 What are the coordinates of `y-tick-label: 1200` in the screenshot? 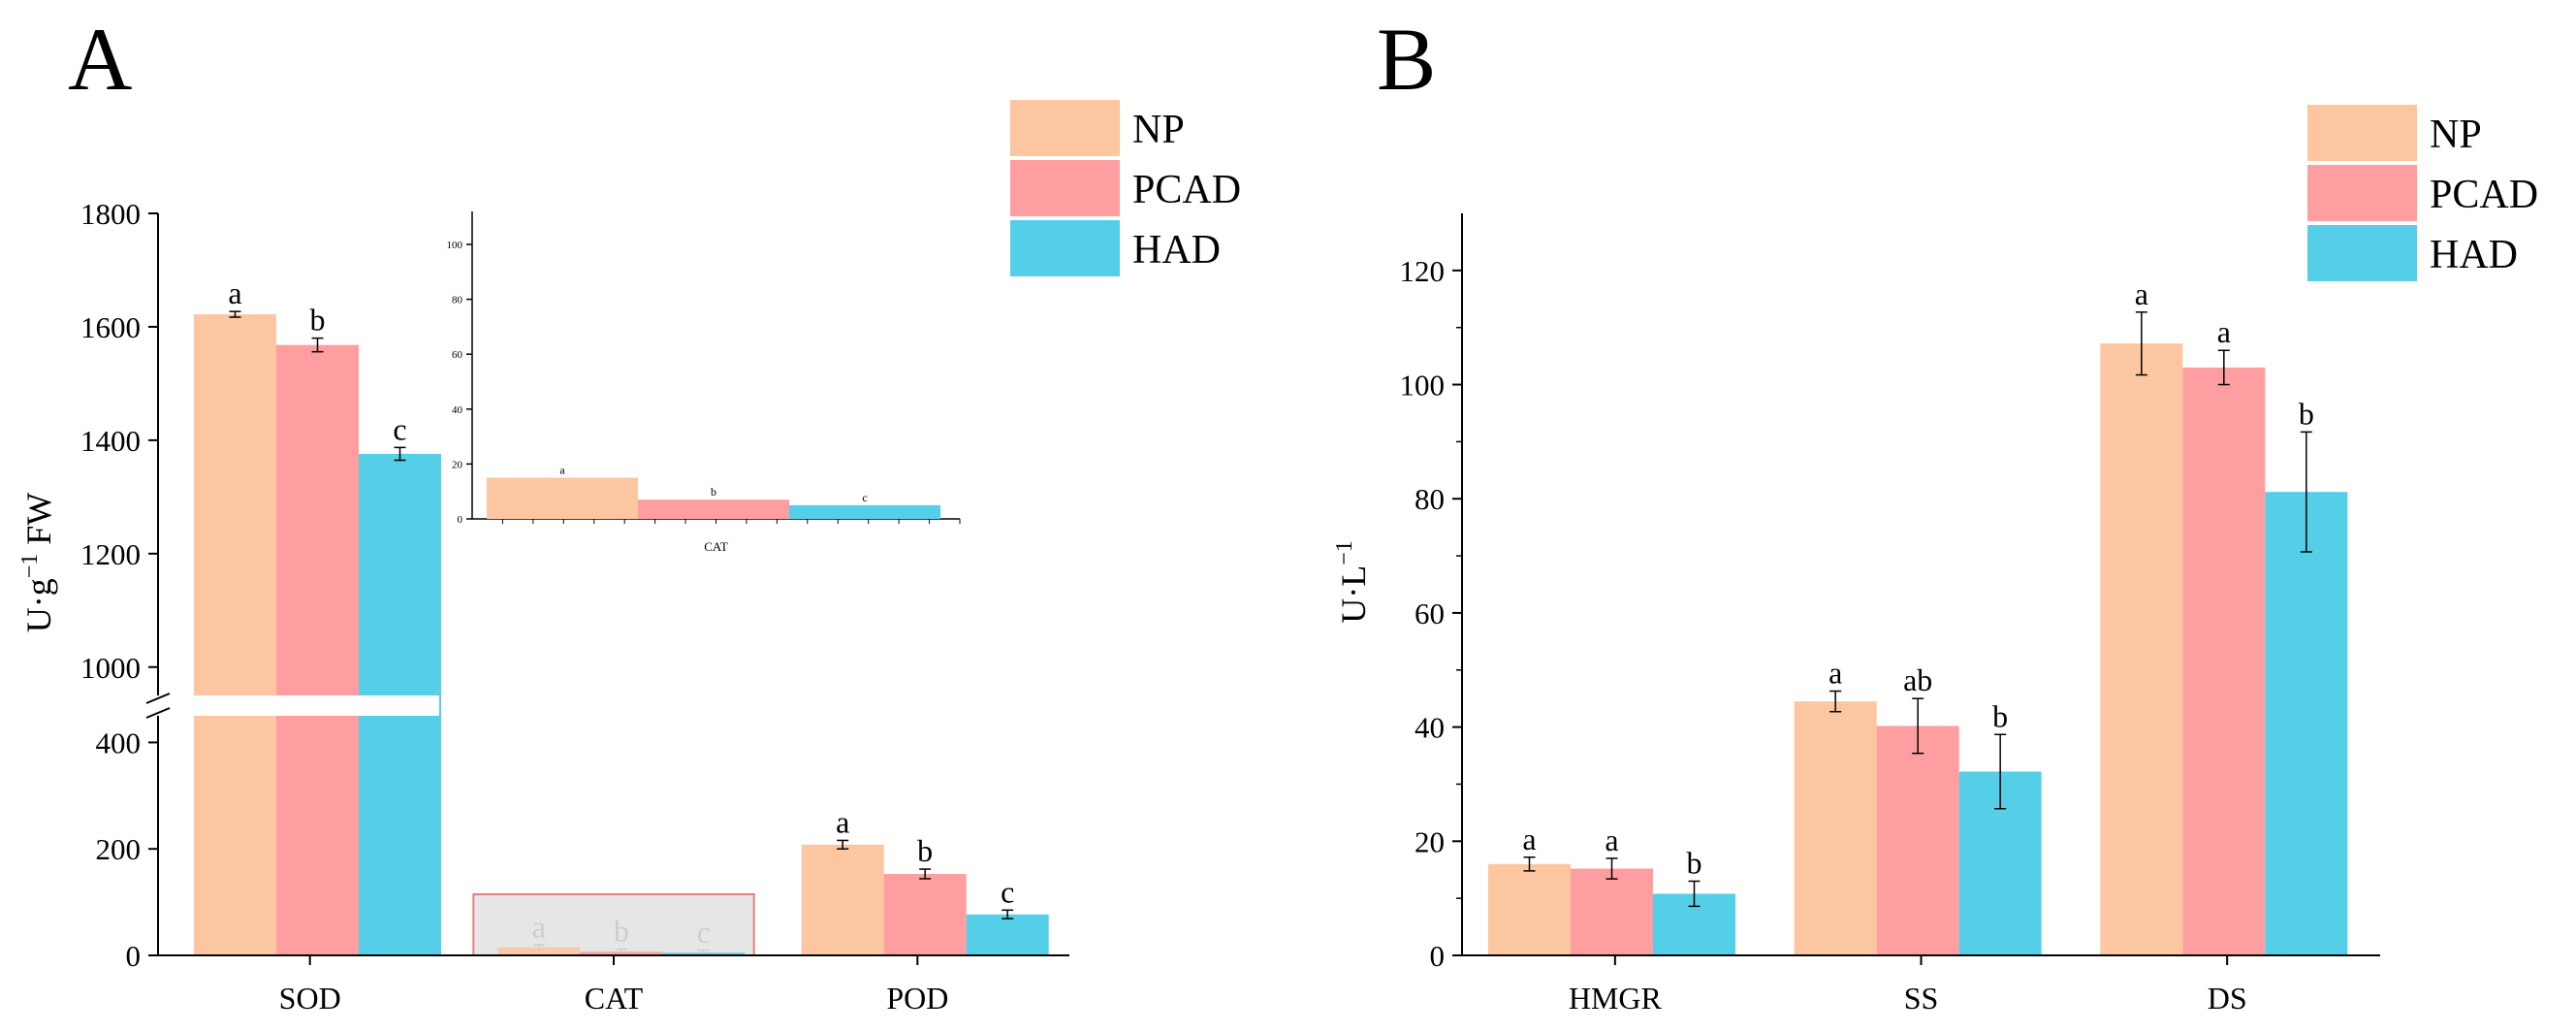 It's located at (110, 554).